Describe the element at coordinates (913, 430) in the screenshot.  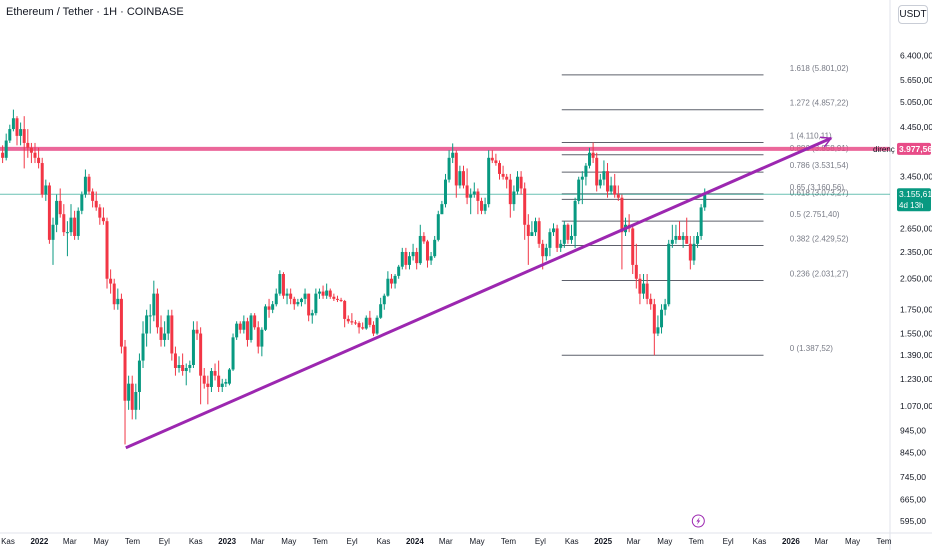
I see `price-tick-label: 945,00` at that location.